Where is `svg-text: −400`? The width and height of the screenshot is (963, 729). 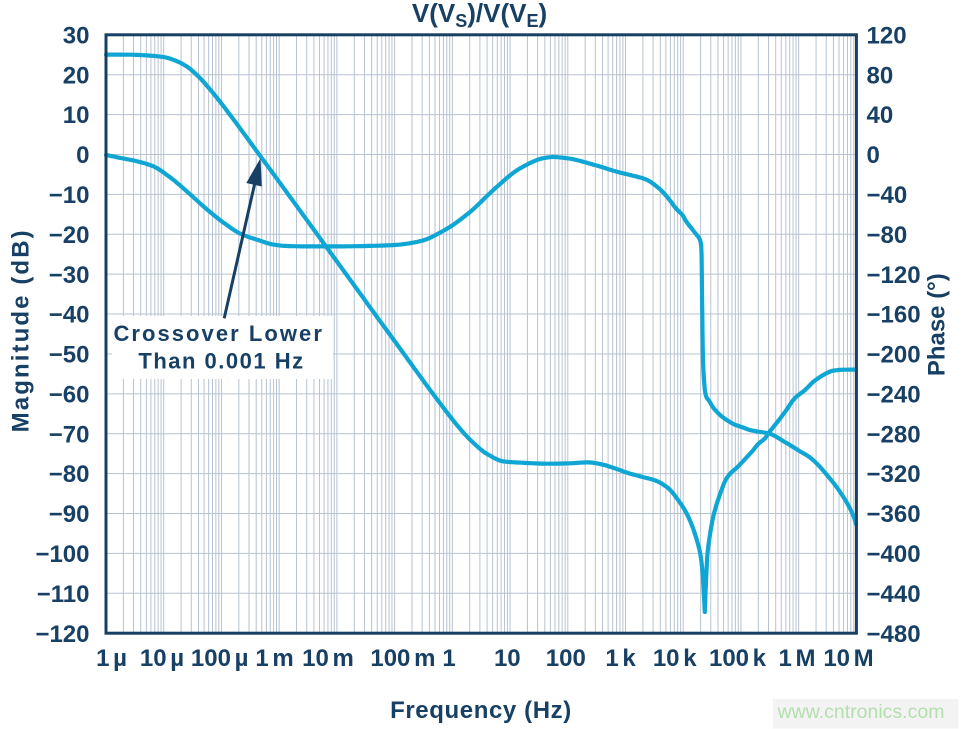 svg-text: −400 is located at coordinates (894, 554).